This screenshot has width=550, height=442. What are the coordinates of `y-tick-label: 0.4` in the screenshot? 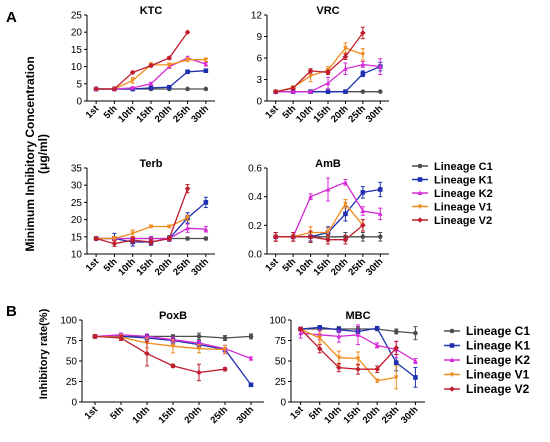 It's located at (255, 197).